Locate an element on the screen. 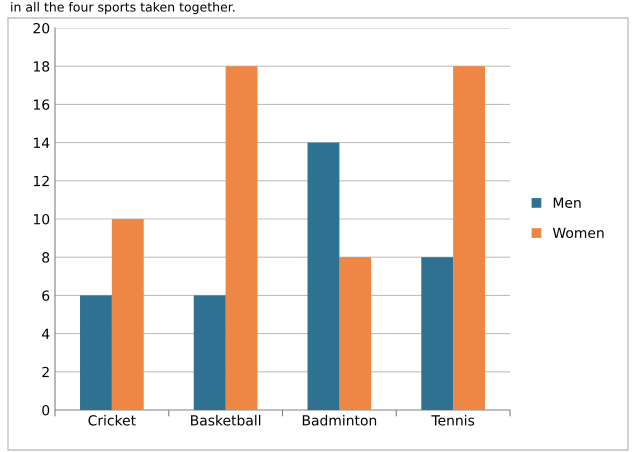 The image size is (633, 452). y-tick-label: 10 is located at coordinates (42, 219).